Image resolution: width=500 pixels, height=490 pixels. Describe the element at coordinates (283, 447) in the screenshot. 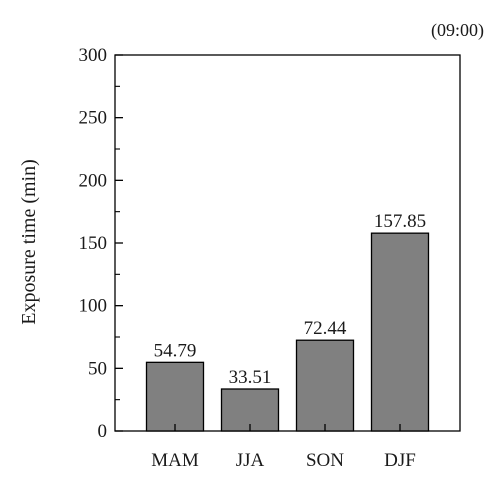

I see `x-axis-labels: MAM JJA SON DJF` at that location.